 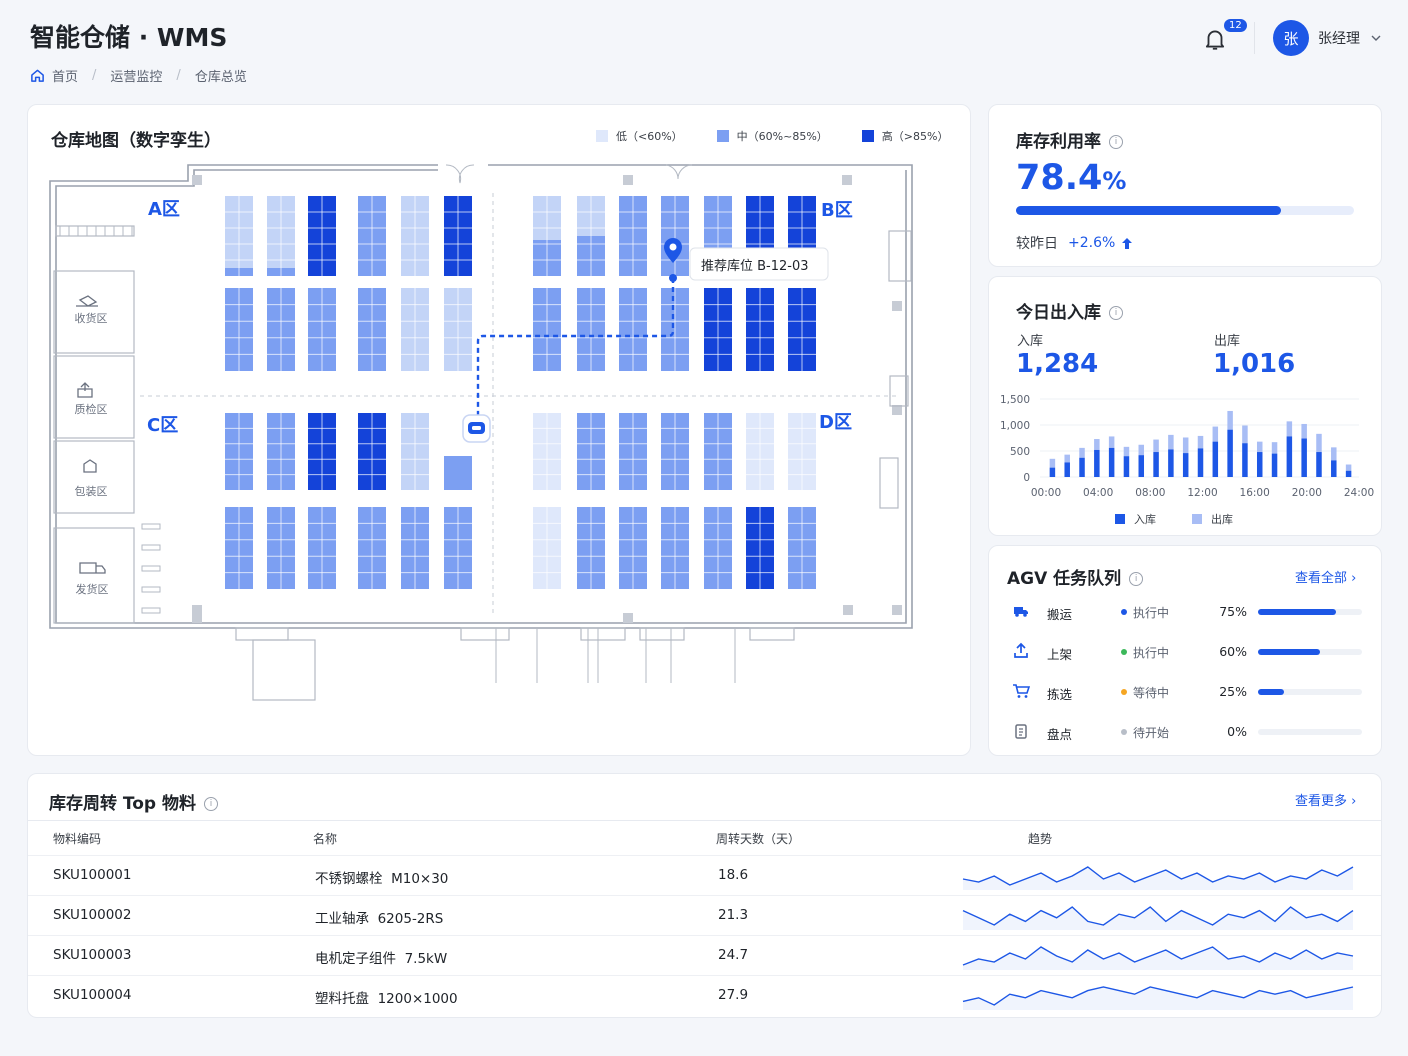 What do you see at coordinates (1021, 612) in the screenshot?
I see `truck-icon` at bounding box center [1021, 612].